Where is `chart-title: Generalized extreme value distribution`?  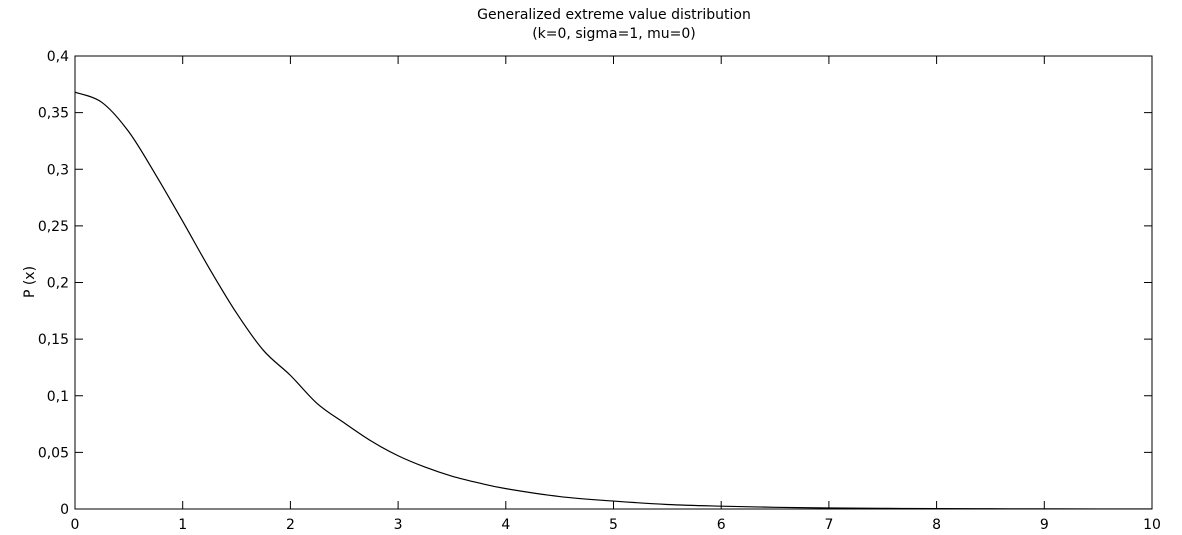
chart-title: Generalized extreme value distribution is located at coordinates (614, 15).